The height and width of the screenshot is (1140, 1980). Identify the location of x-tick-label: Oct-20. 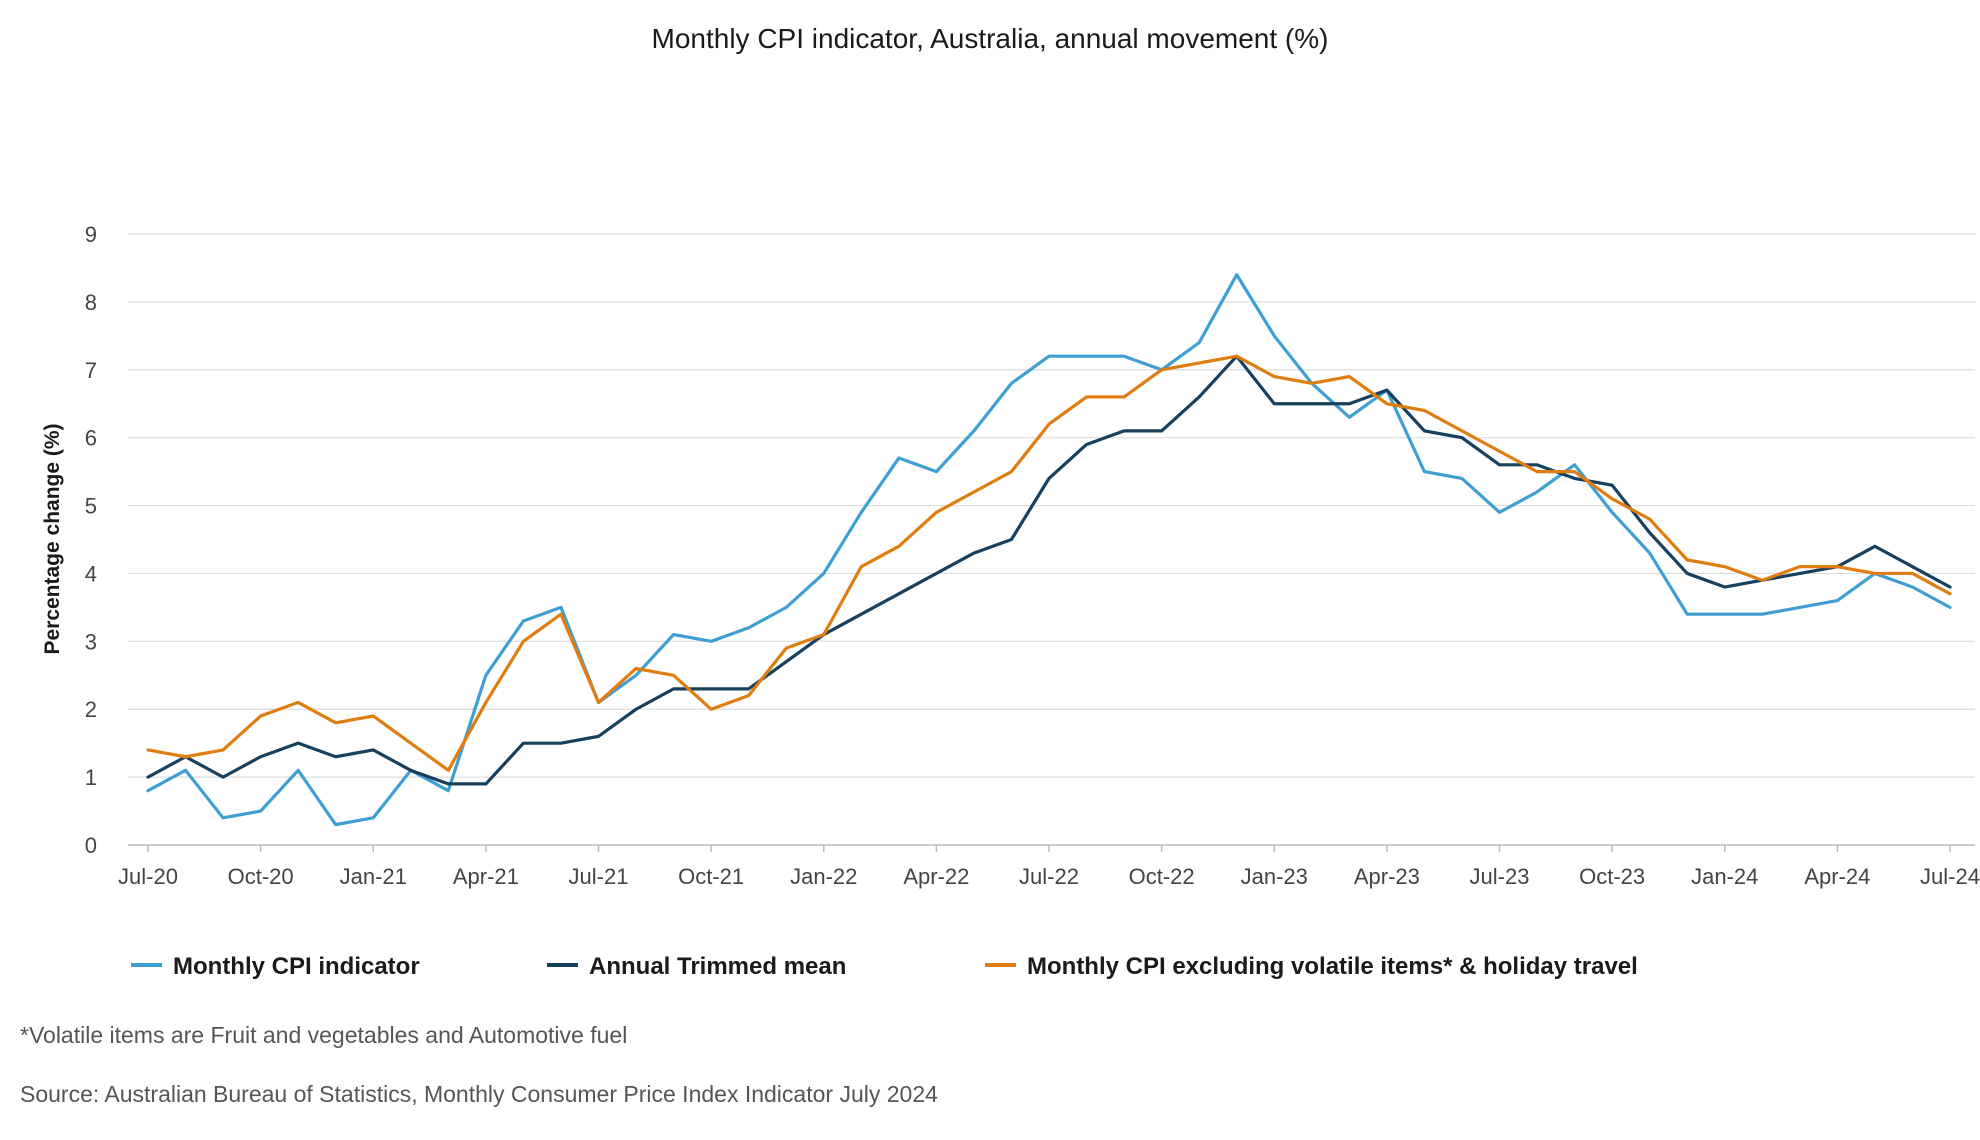
(261, 876).